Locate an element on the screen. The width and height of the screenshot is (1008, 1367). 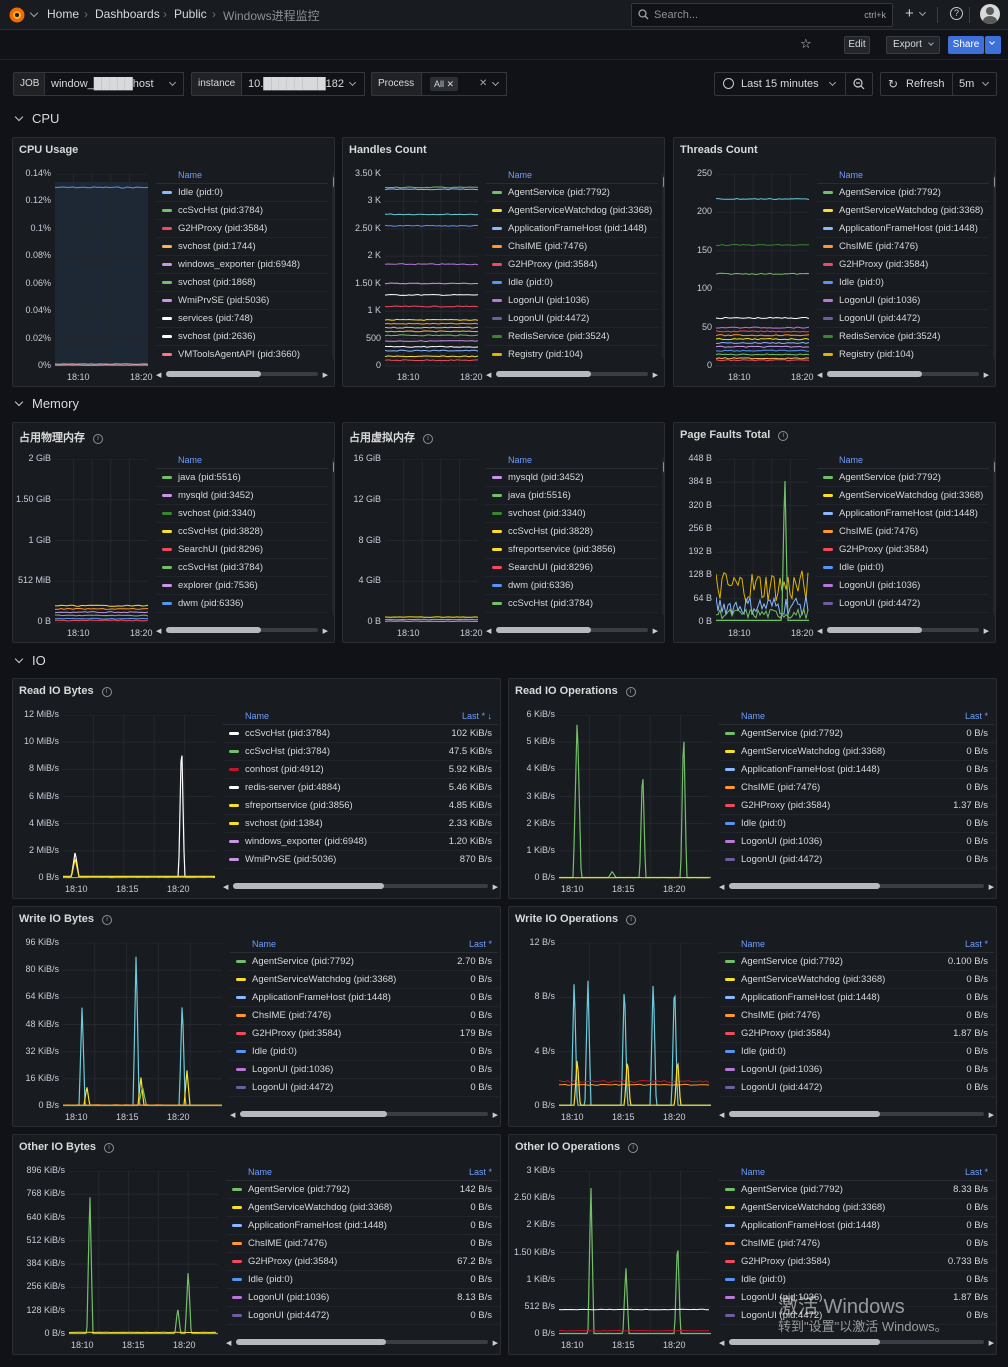
legend-row: LogonUI (pid:4472) is located at coordinates (572, 319).